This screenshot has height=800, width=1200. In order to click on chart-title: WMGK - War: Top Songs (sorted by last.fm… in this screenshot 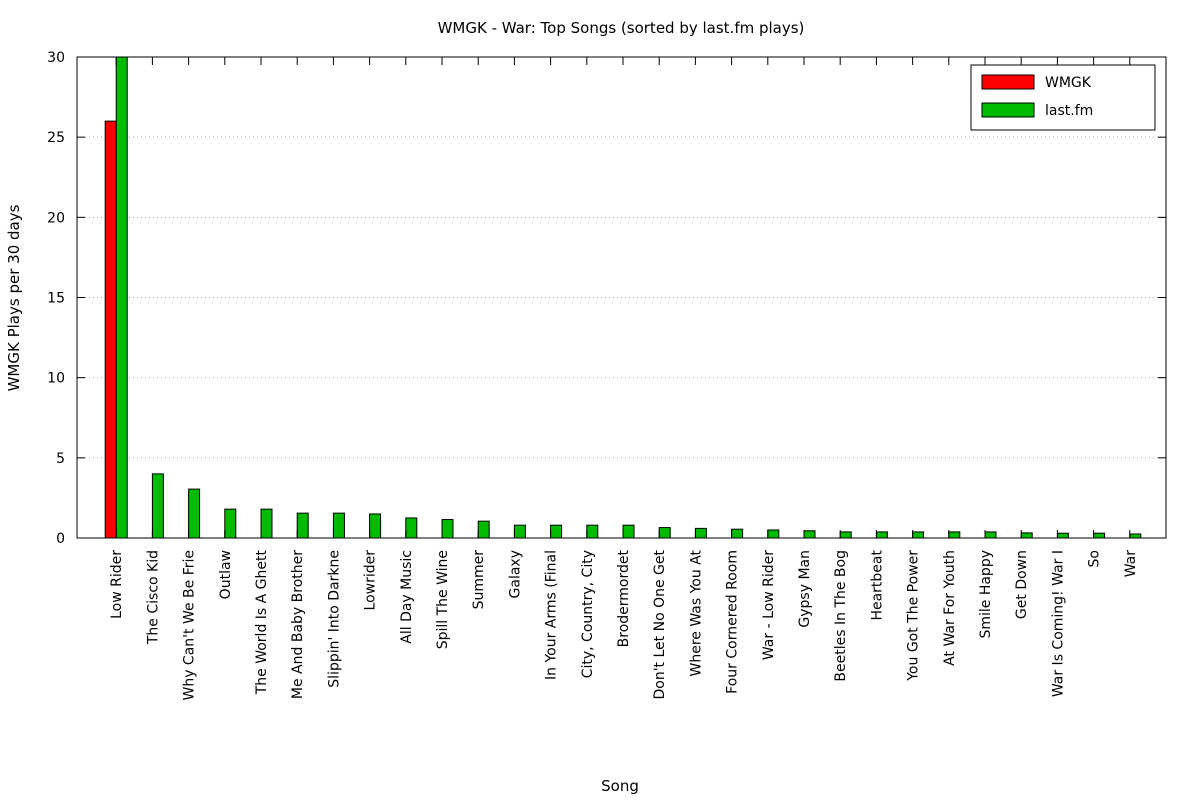, I will do `click(621, 28)`.